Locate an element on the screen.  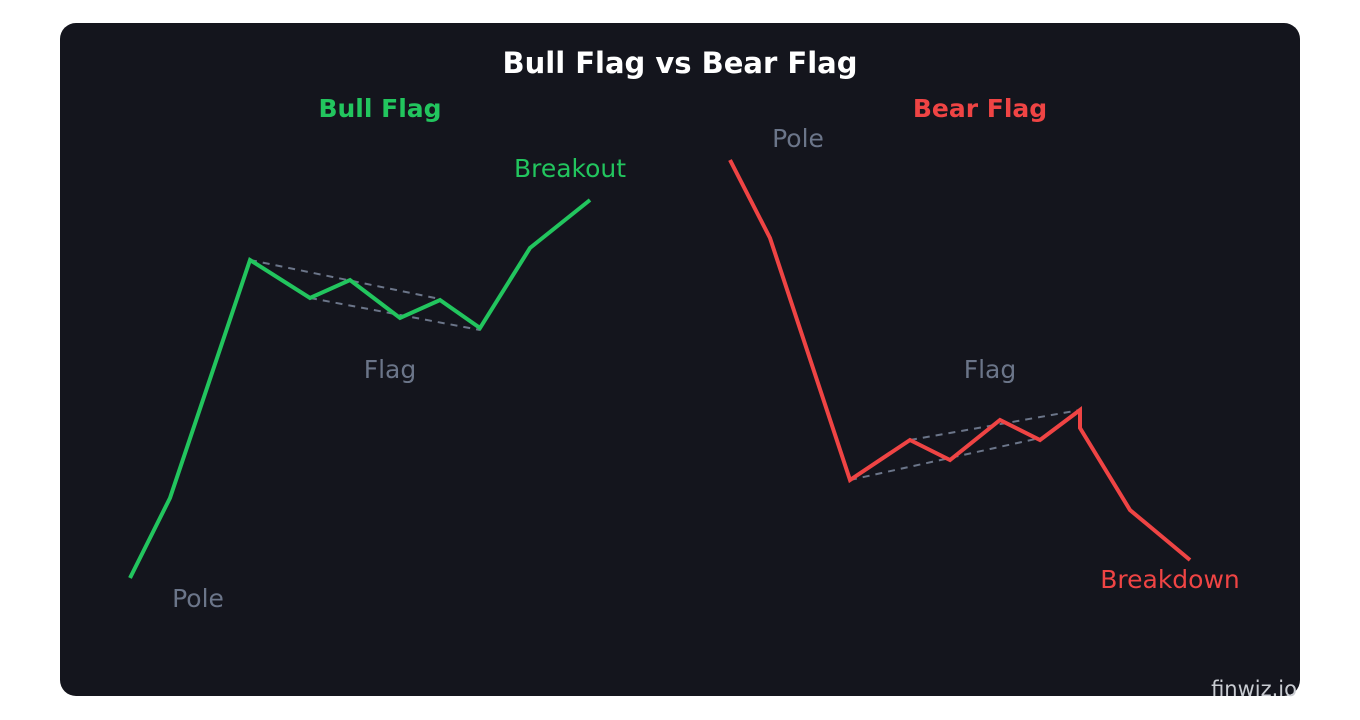
title: Bull Flag vs Bear Flag is located at coordinates (680, 63).